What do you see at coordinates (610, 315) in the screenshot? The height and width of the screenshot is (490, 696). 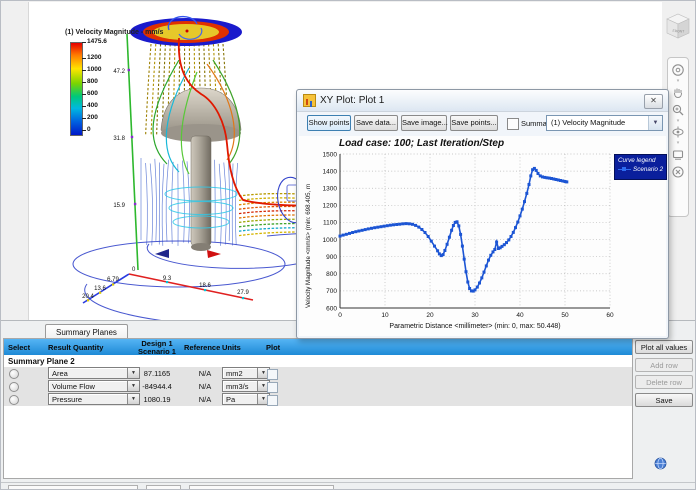 I see `svg-text: 60` at bounding box center [610, 315].